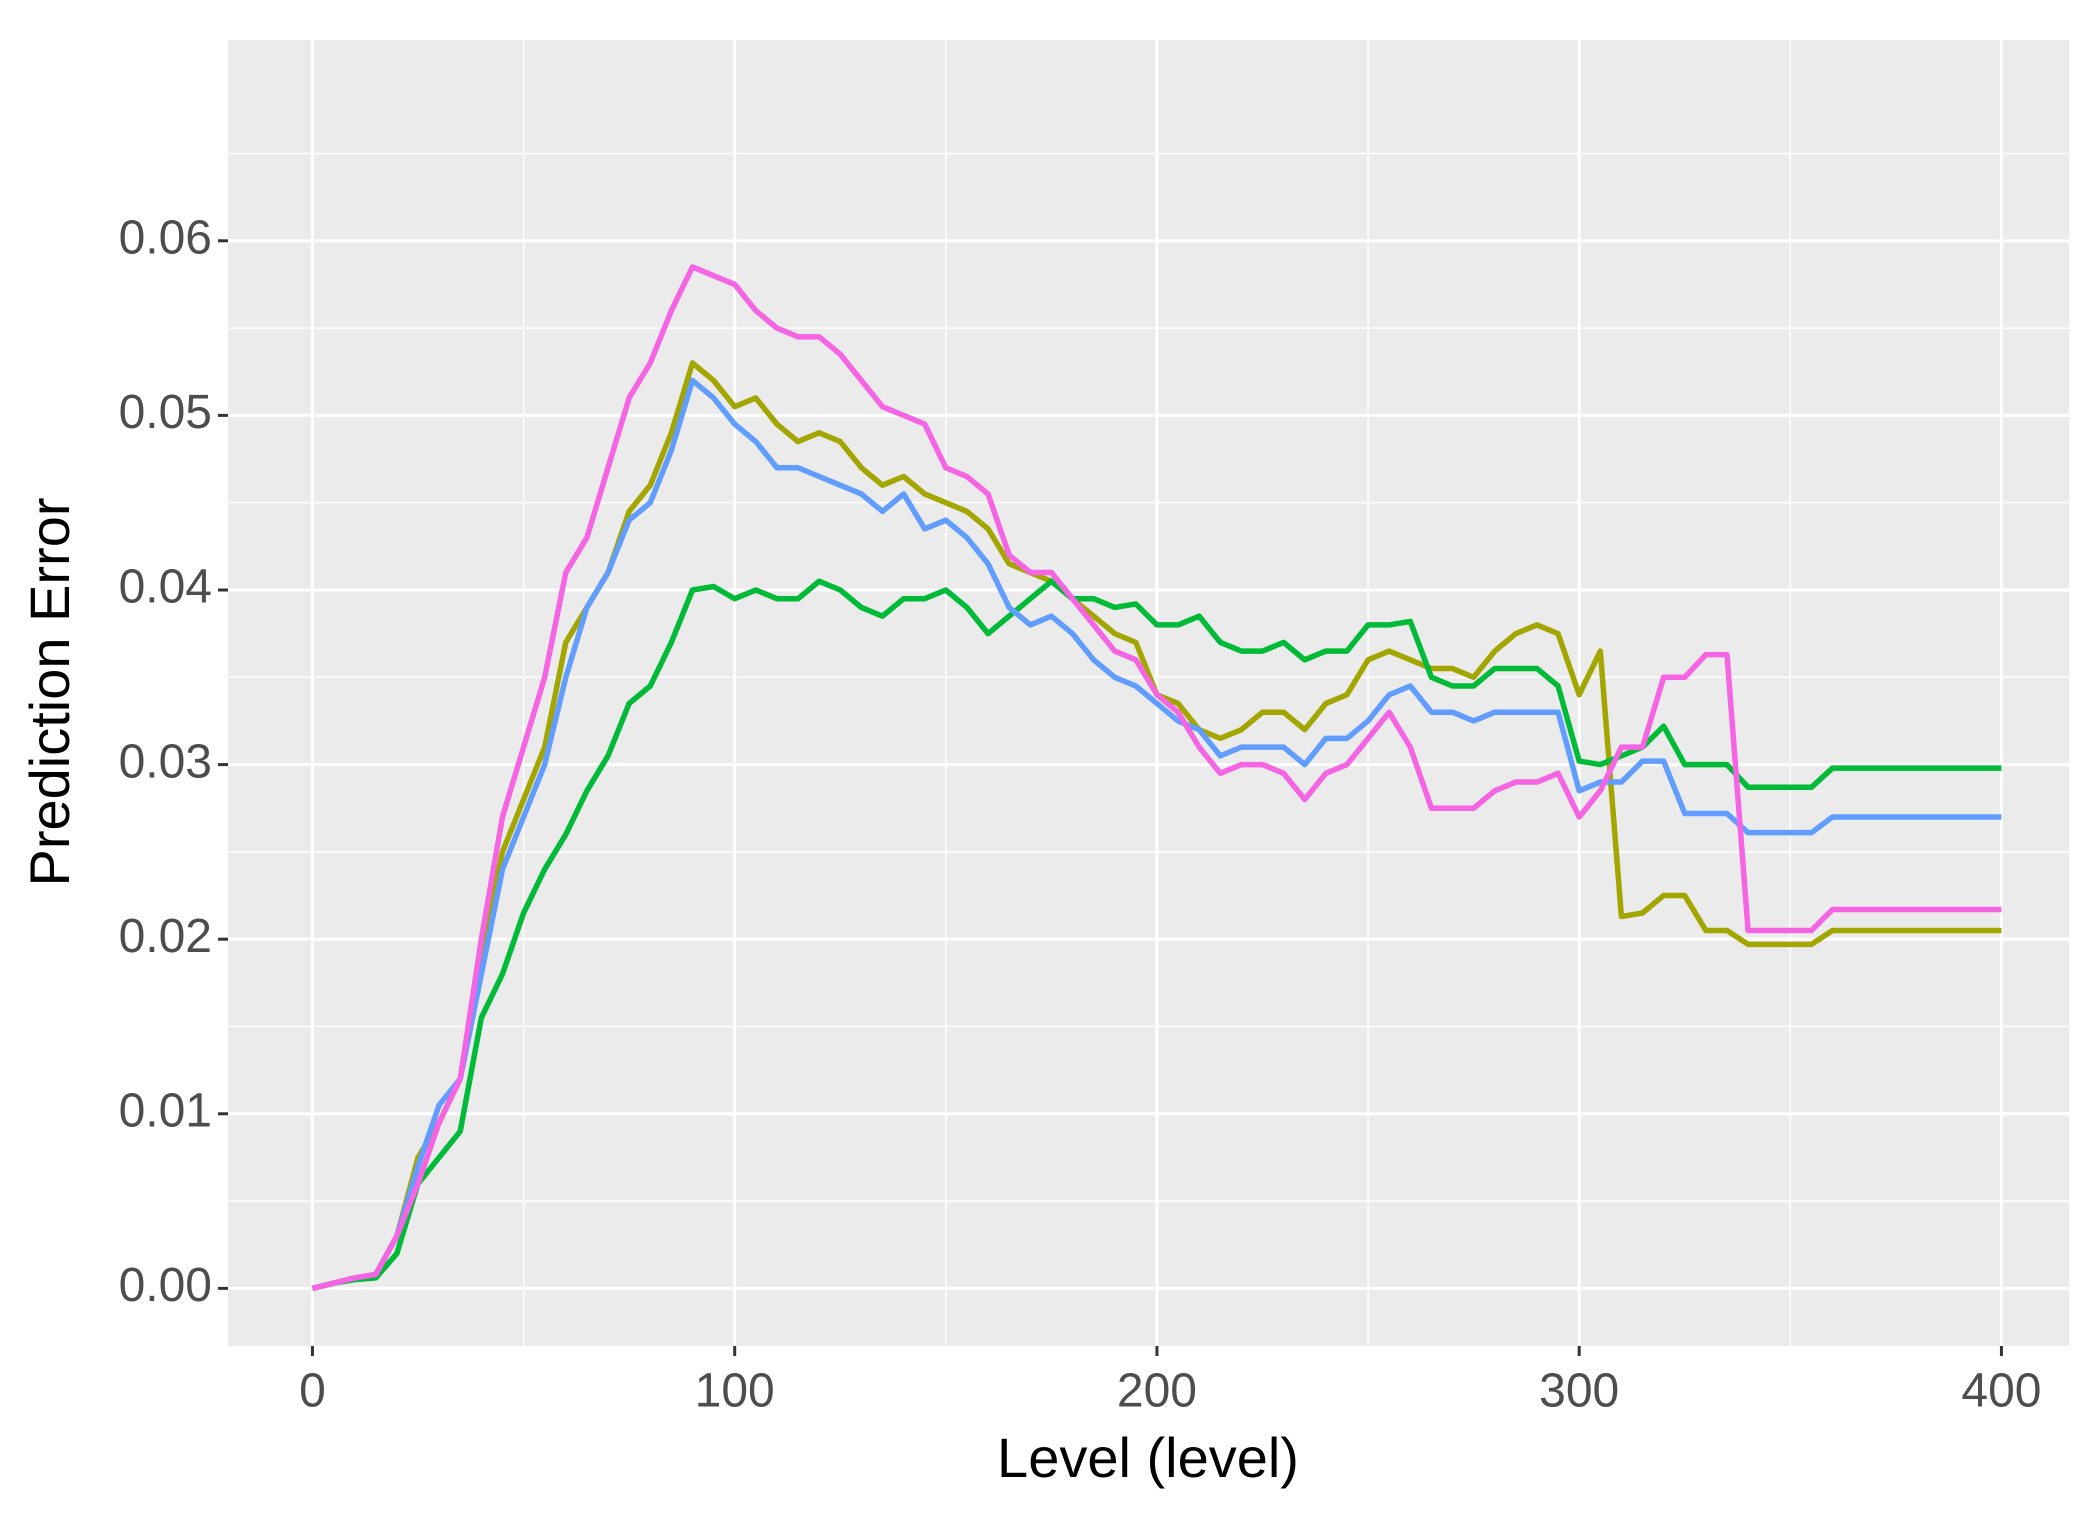 The height and width of the screenshot is (1513, 2100). Describe the element at coordinates (49, 691) in the screenshot. I see `y-axis-title: Prediction Error` at that location.